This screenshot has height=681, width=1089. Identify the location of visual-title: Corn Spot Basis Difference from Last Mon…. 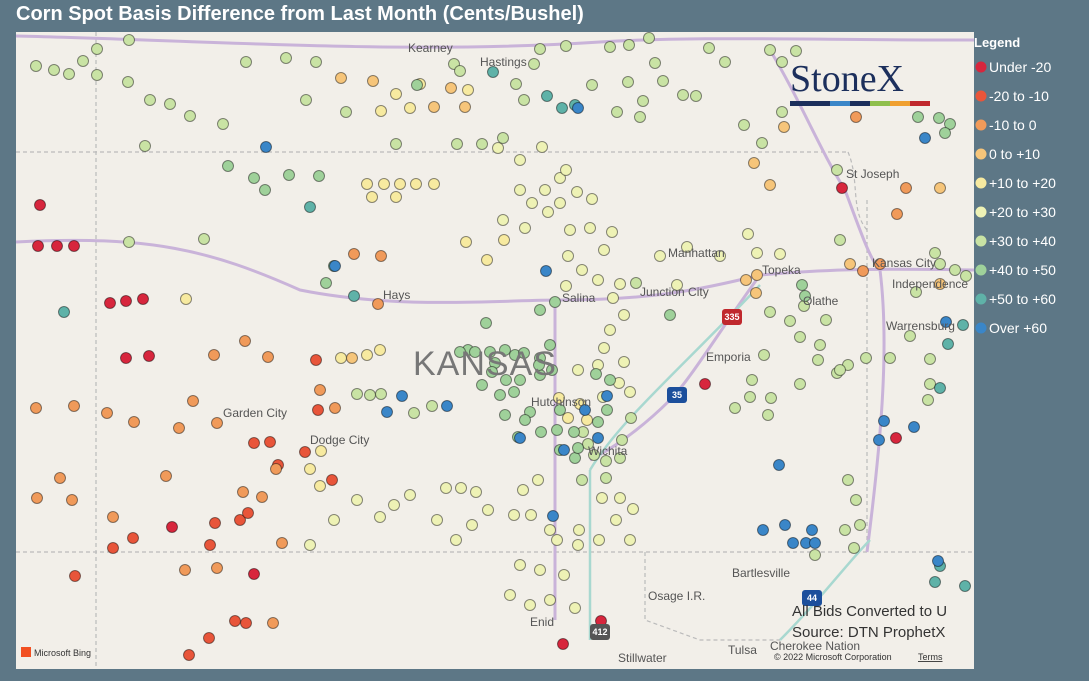
(300, 14).